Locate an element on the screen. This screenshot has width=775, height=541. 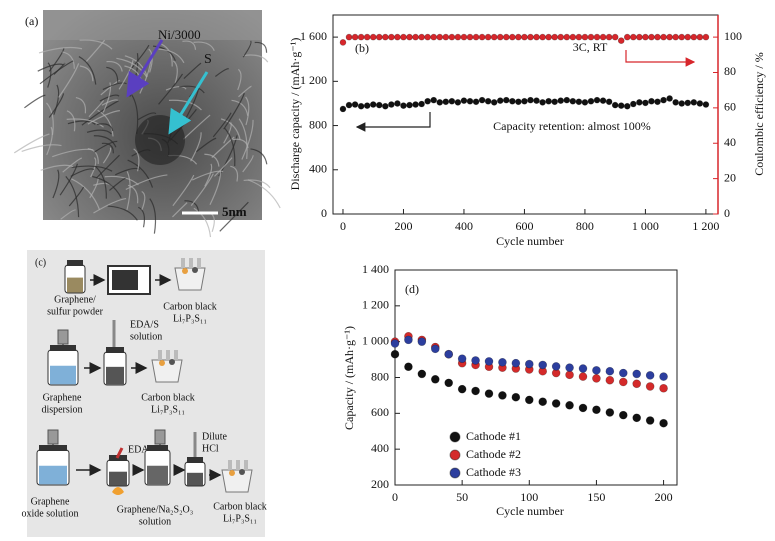
crucible is located at coordinates (167, 371).